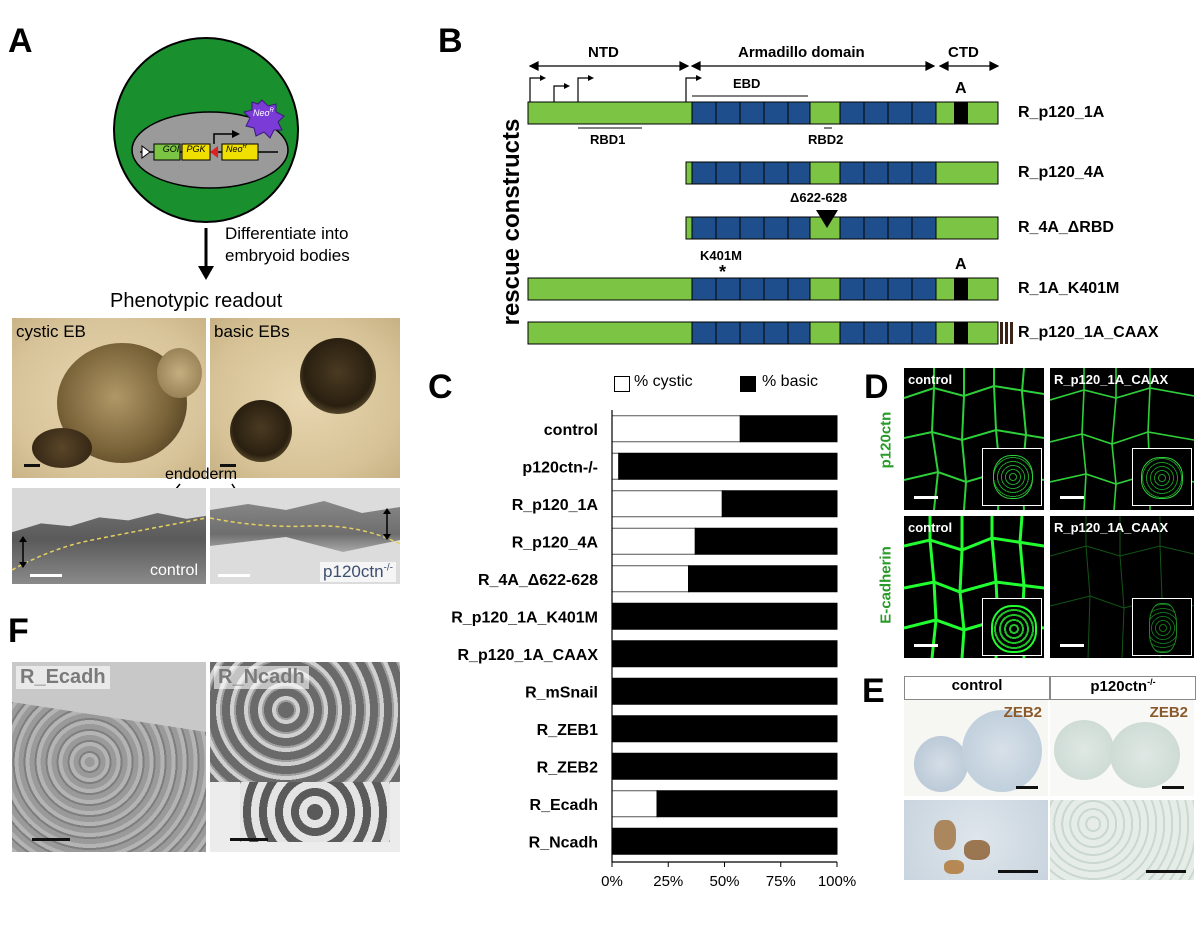  Describe the element at coordinates (555, 542) in the screenshot. I see `category-label: R_p120_4A` at that location.